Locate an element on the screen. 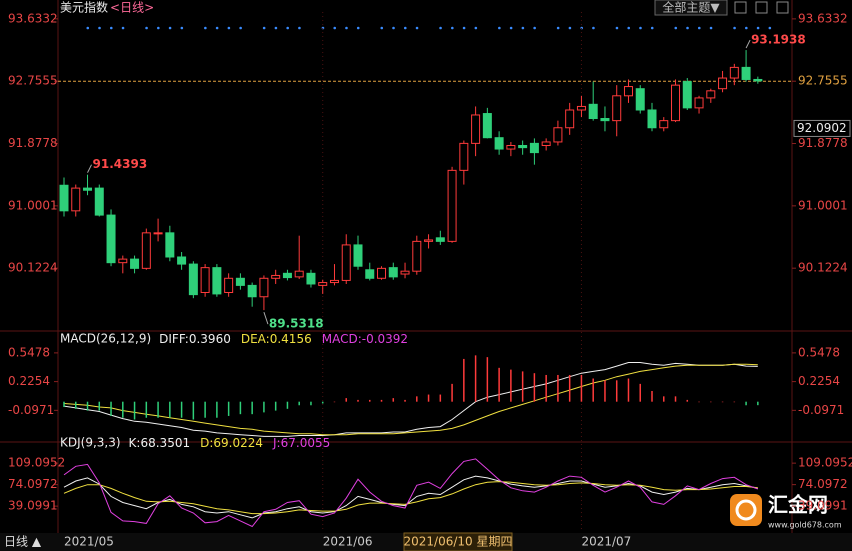 The height and width of the screenshot is (551, 852). y-tick-label: 91.8778 is located at coordinates (33, 143).